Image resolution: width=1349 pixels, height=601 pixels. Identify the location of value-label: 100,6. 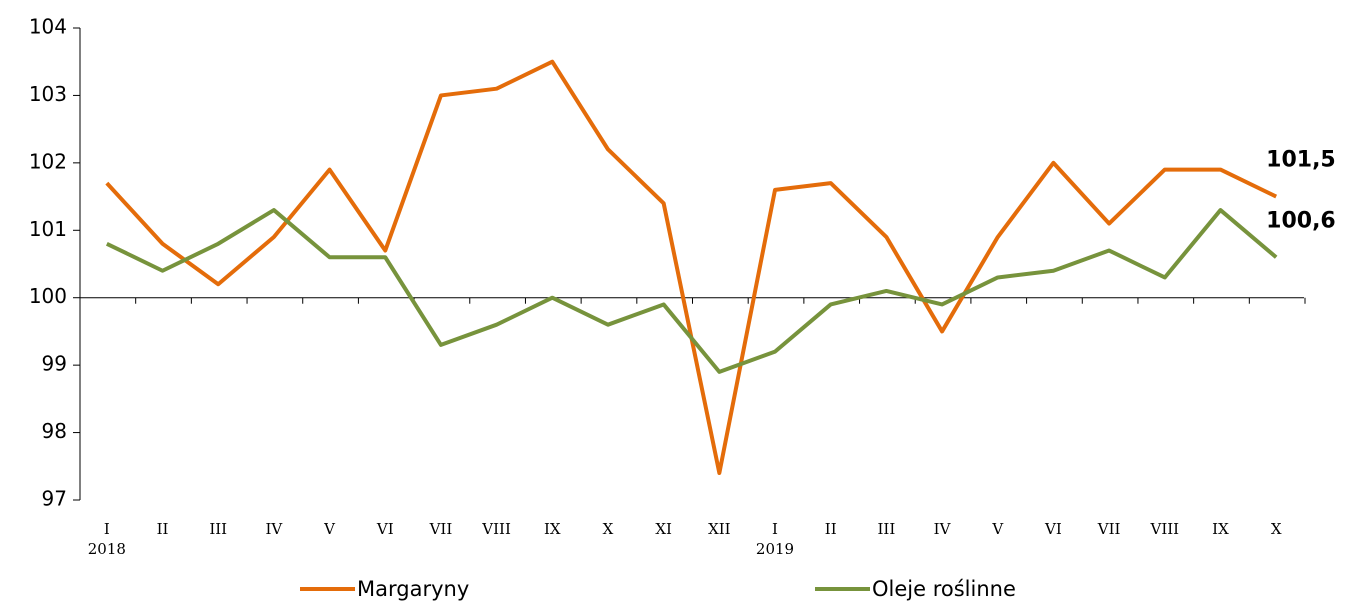
(1301, 220).